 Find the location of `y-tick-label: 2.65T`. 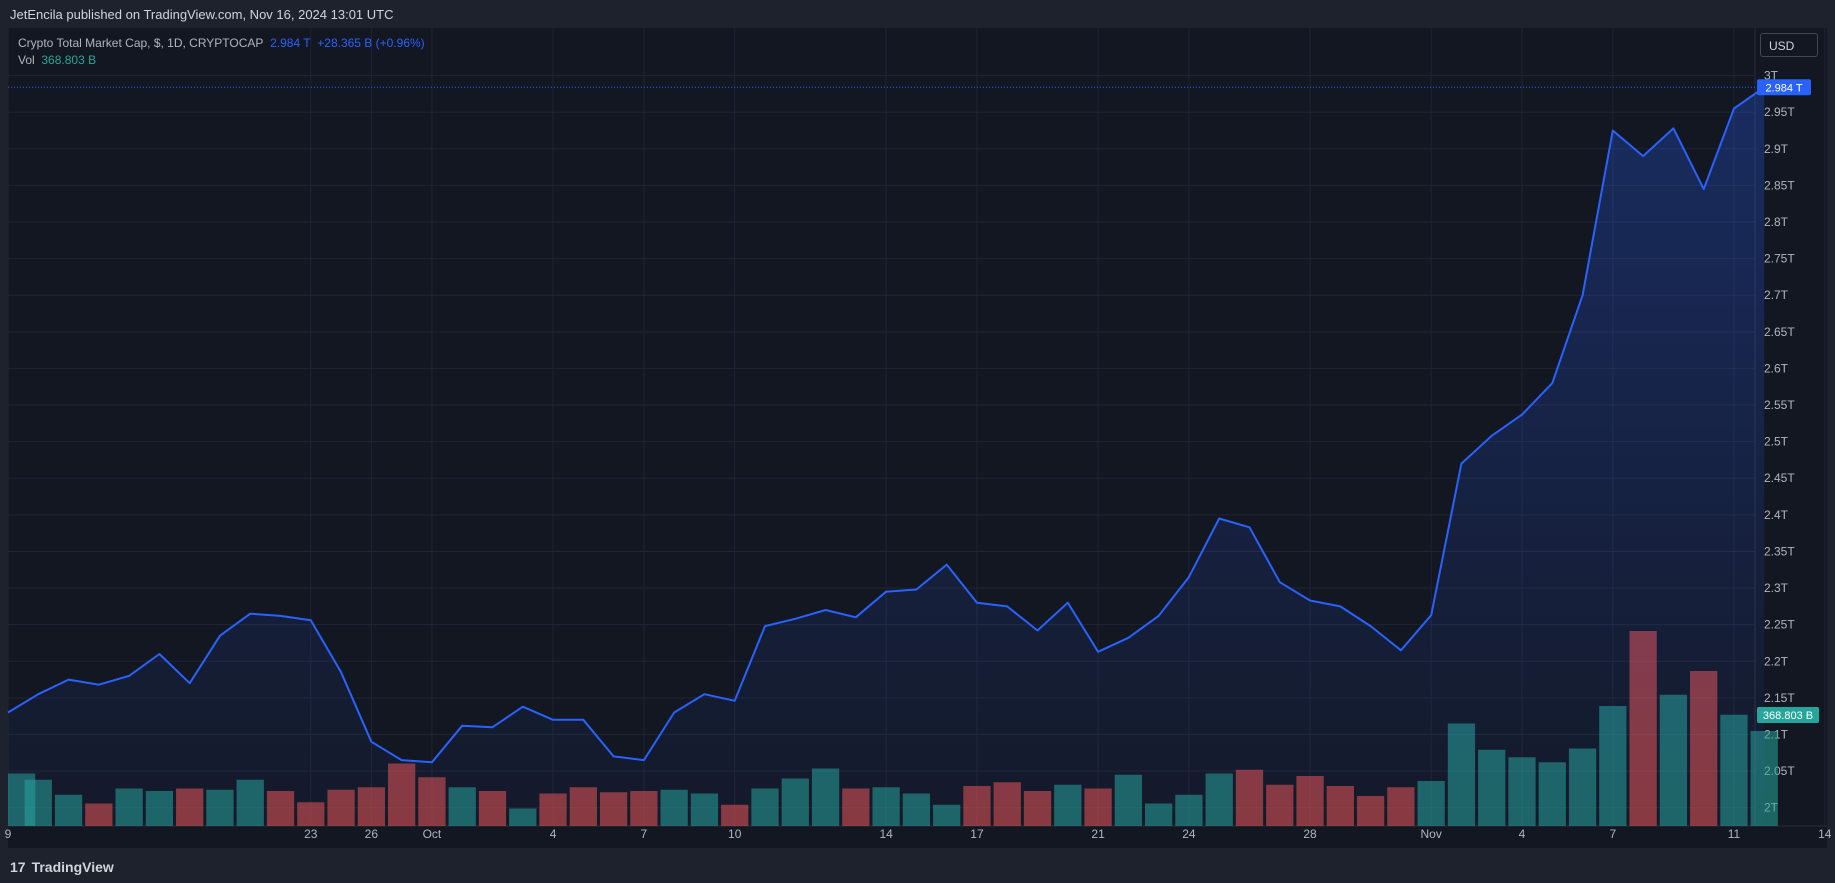

y-tick-label: 2.65T is located at coordinates (1779, 332).